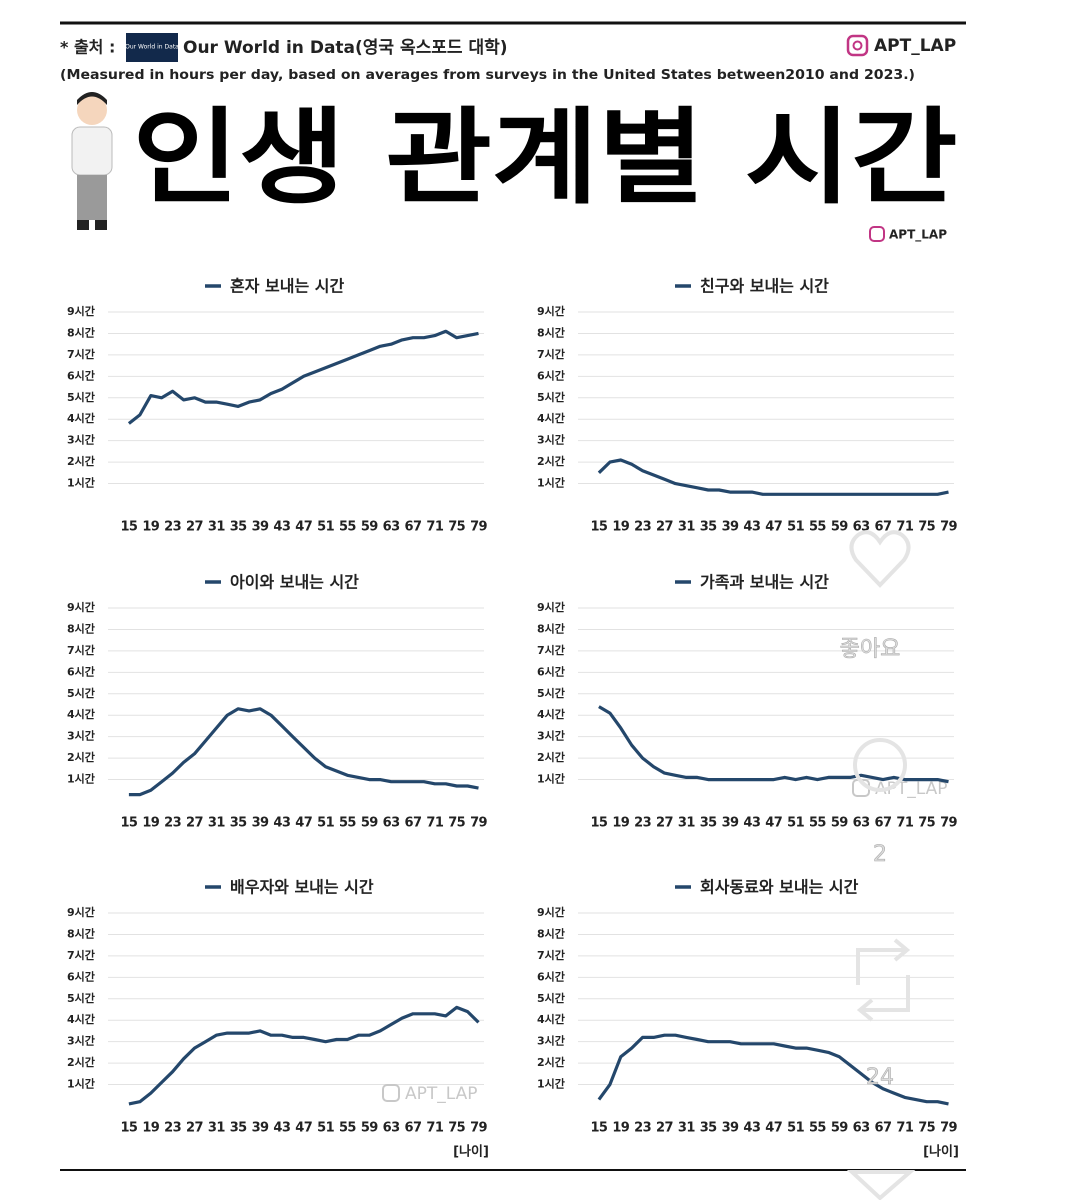 The width and height of the screenshot is (1079, 1200). What do you see at coordinates (880, 559) in the screenshot?
I see `like-icon` at bounding box center [880, 559].